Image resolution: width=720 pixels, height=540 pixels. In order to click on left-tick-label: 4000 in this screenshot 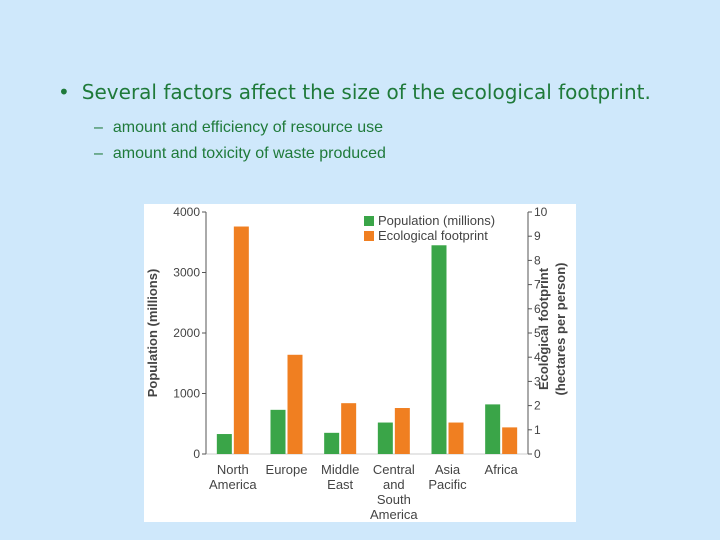, I will do `click(186, 212)`.